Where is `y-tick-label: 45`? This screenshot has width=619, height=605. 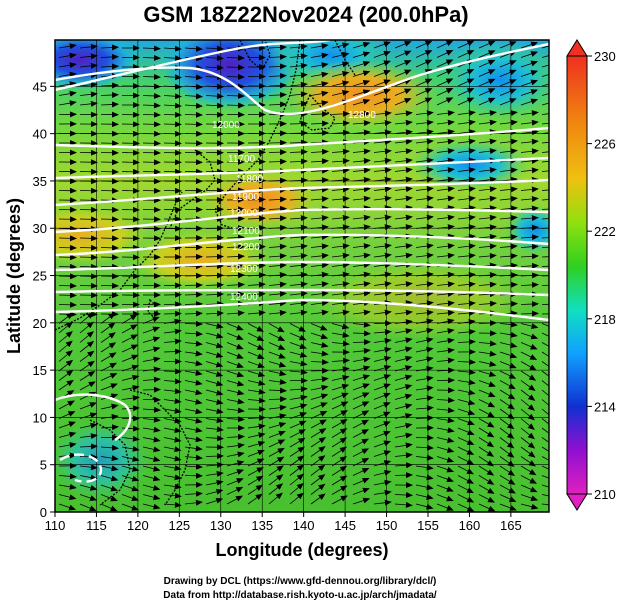 y-tick-label: 45 is located at coordinates (40, 86).